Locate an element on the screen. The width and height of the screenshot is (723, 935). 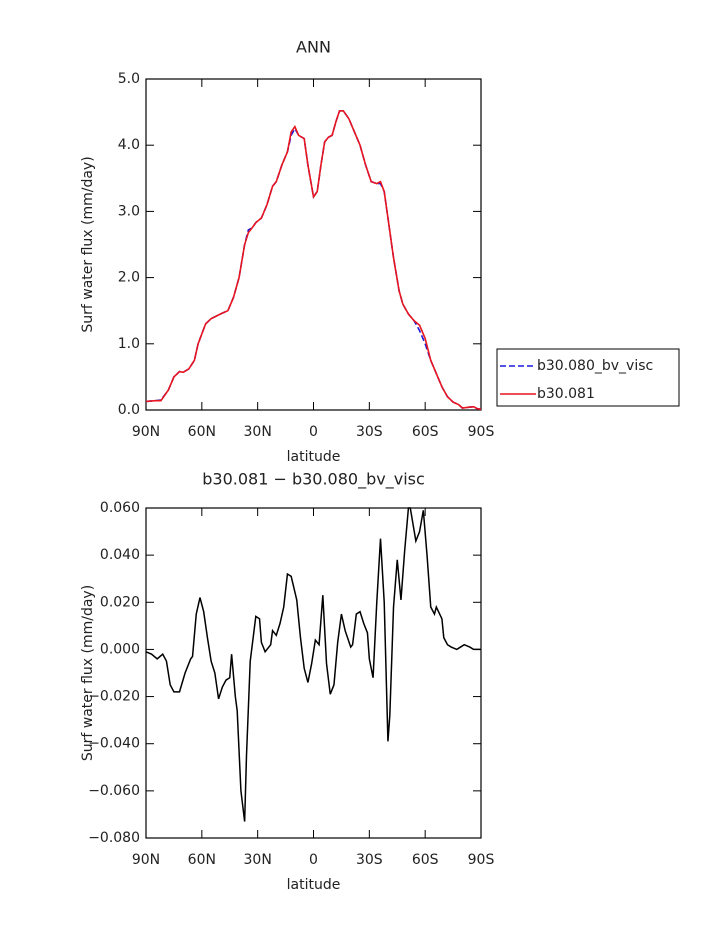
chart-title: ANN is located at coordinates (313, 47).